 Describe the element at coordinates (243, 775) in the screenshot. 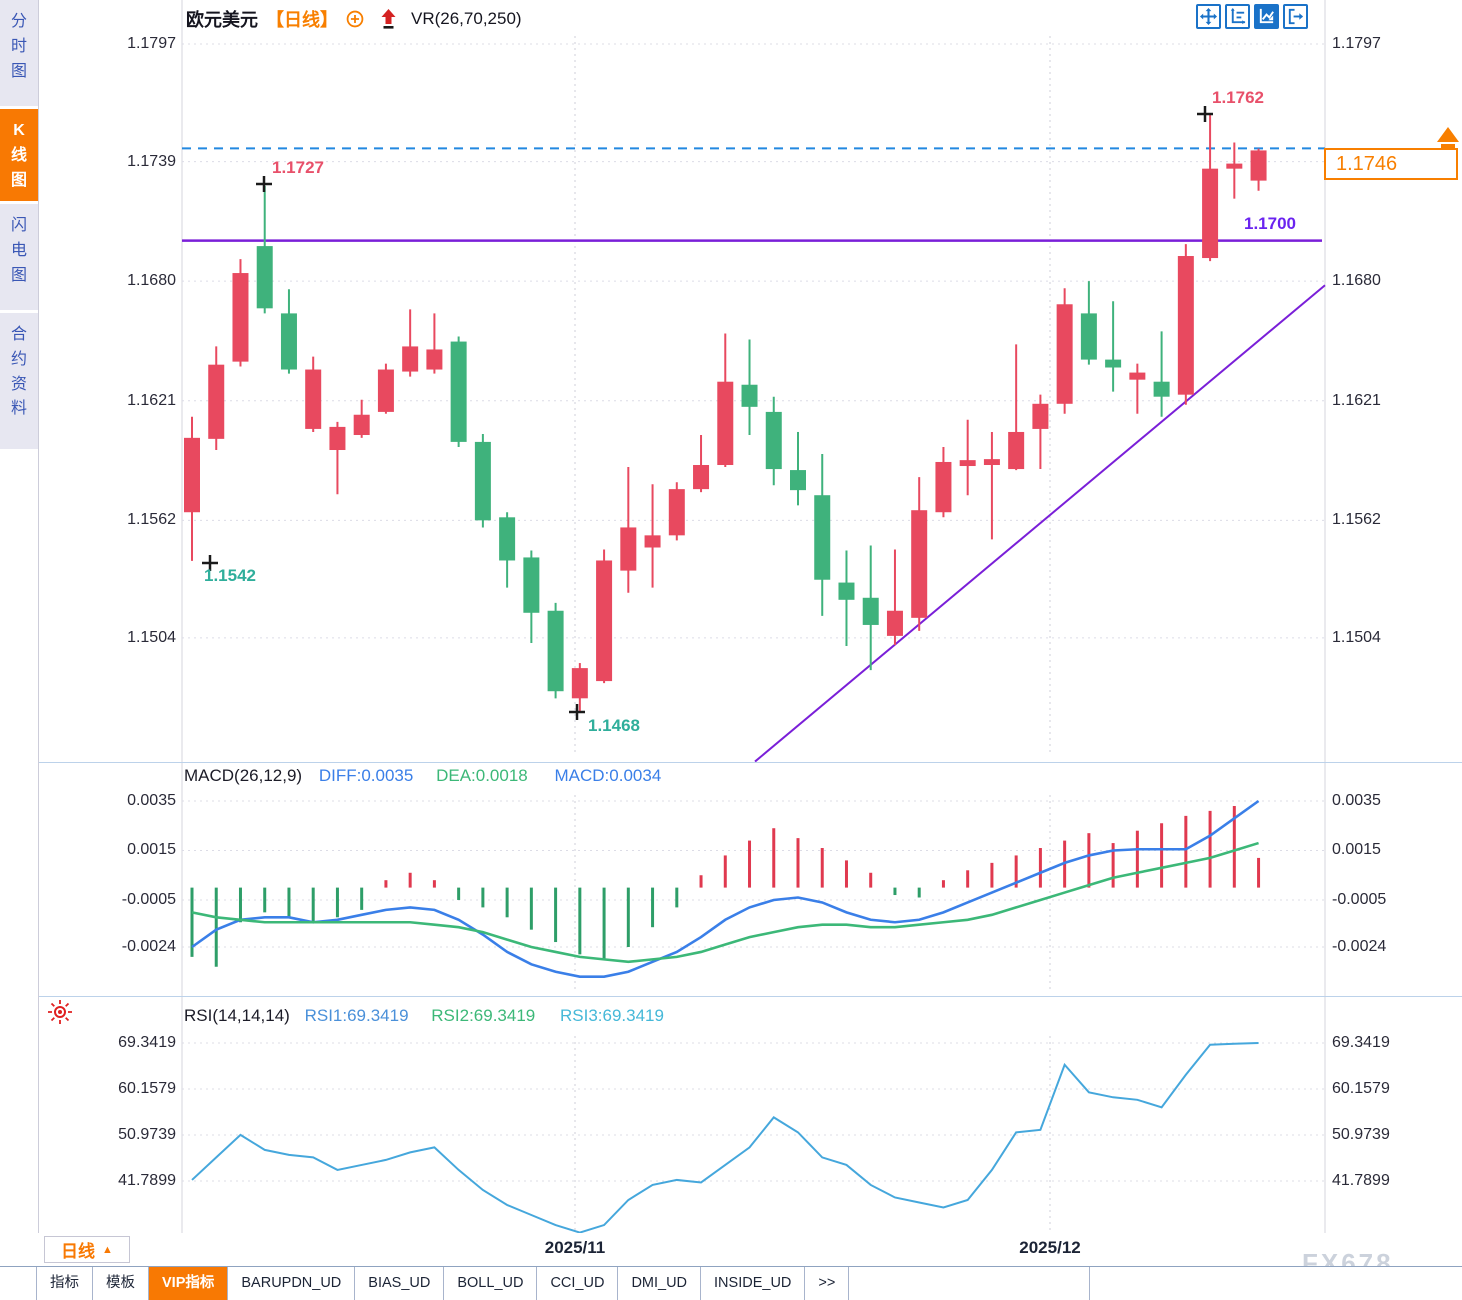

I see `macd-title: MACD(26,12,9)` at that location.